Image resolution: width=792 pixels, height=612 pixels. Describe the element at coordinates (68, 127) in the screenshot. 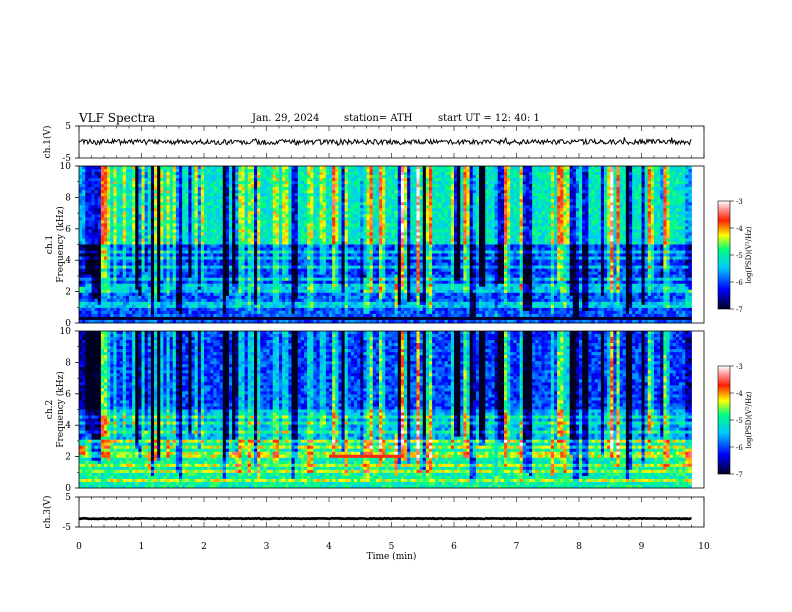

I see `ch1-waveform-ytick-label-0: 5` at that location.